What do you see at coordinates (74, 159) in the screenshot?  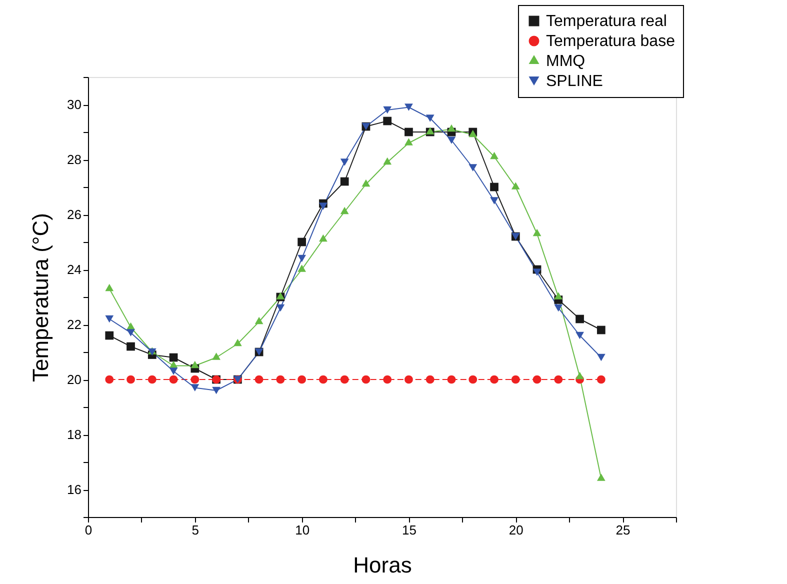 I see `y-tick-label: 28` at bounding box center [74, 159].